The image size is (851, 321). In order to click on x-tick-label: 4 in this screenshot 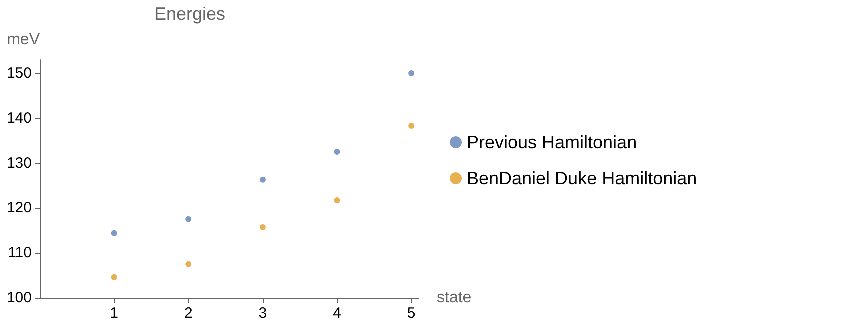, I will do `click(337, 313)`.